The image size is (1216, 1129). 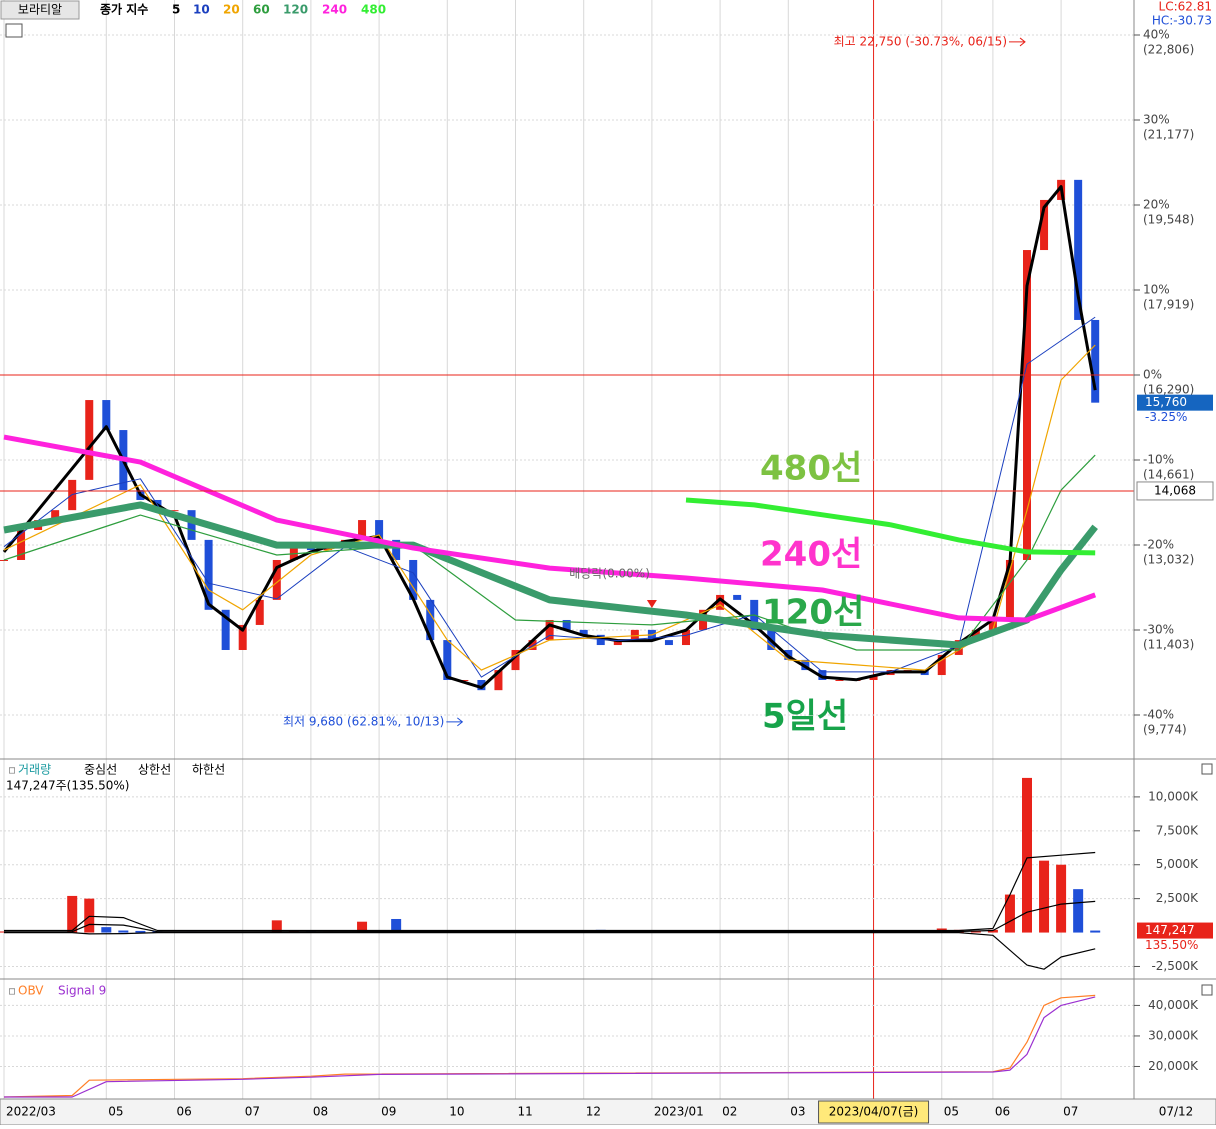 What do you see at coordinates (1158, 715) in the screenshot?
I see `y-tick-pct: -40%` at bounding box center [1158, 715].